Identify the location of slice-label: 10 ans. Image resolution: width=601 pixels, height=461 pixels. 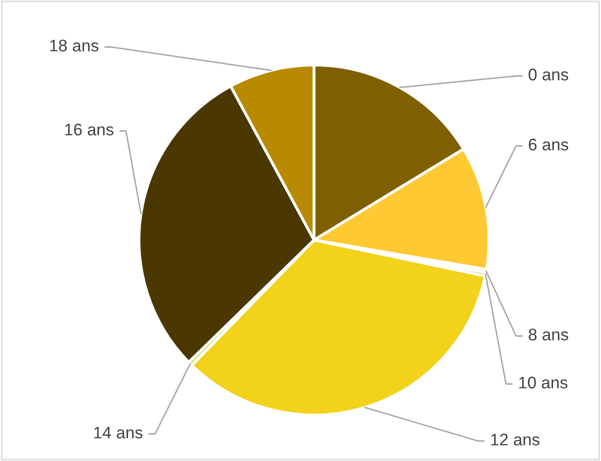
(543, 382).